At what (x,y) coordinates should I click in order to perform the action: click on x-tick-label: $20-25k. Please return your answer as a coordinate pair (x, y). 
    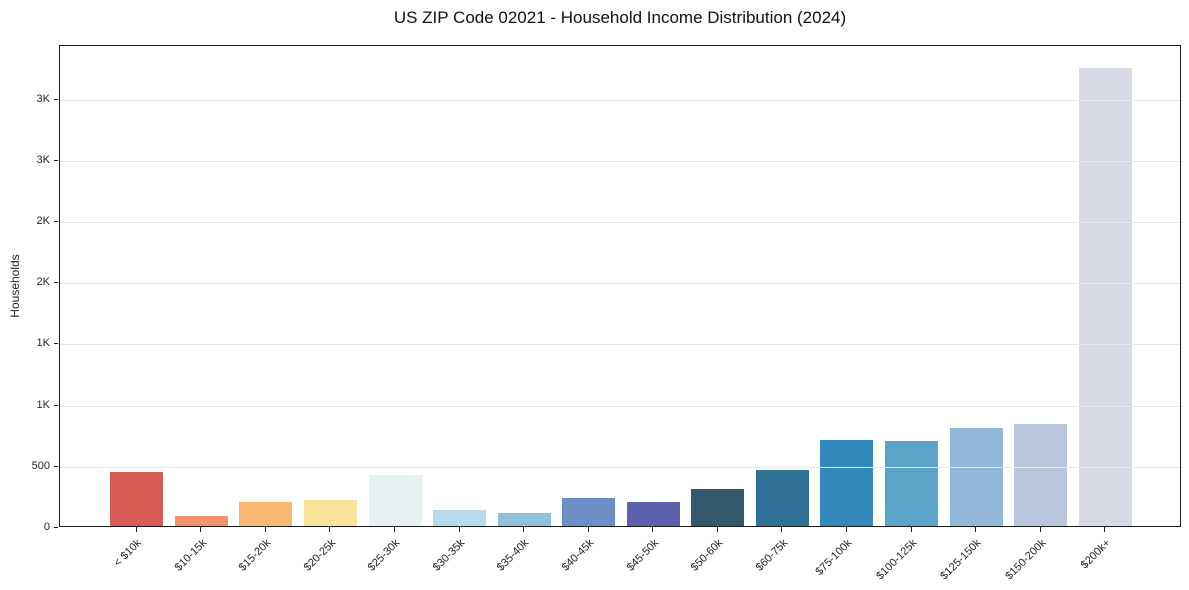
    Looking at the image, I should click on (319, 555).